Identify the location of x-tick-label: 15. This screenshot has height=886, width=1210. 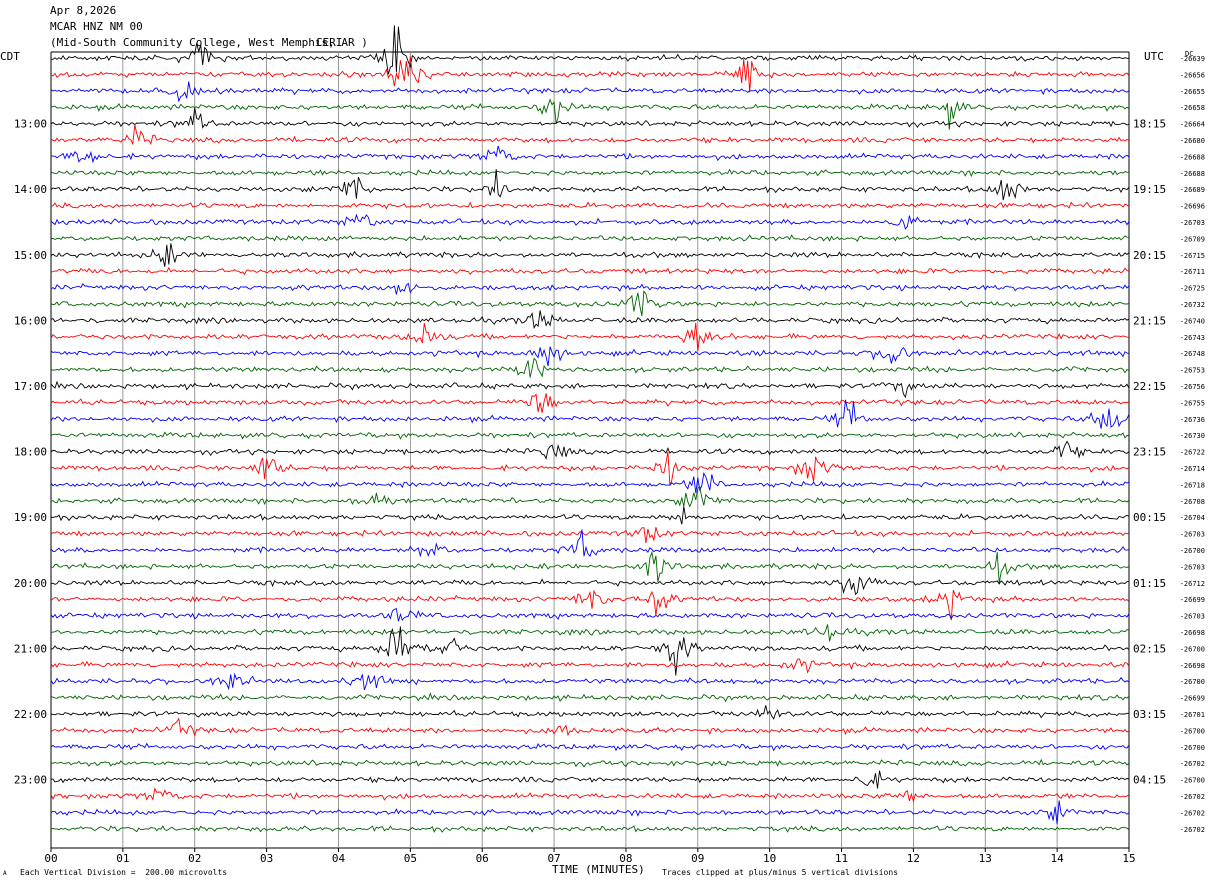
(1128, 858).